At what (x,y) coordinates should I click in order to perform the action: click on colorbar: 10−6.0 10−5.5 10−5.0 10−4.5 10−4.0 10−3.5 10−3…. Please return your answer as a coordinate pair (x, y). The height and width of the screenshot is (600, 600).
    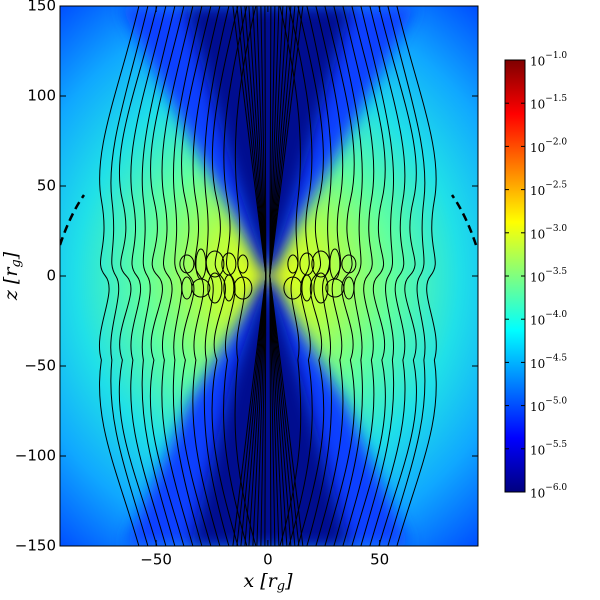
    Looking at the image, I should click on (535, 276).